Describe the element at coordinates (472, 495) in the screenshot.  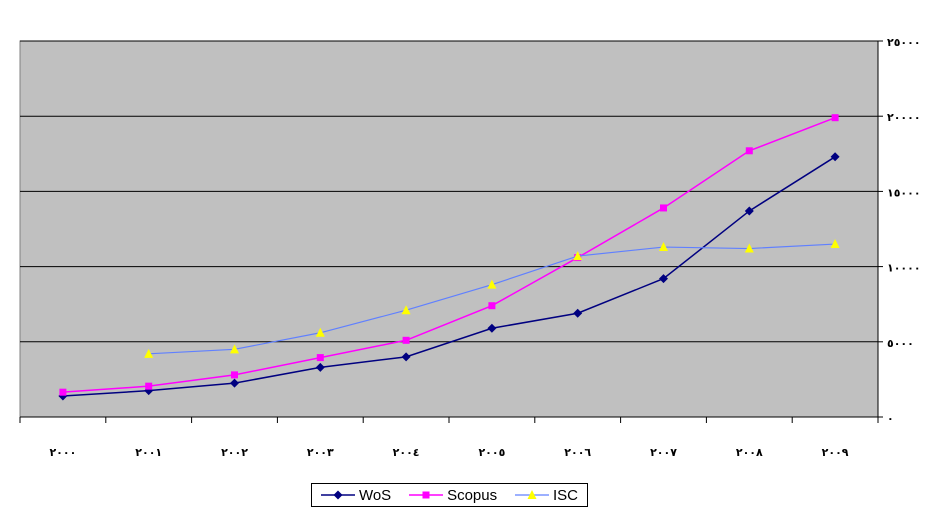
I see `legend-label-scopus: Scopus` at that location.